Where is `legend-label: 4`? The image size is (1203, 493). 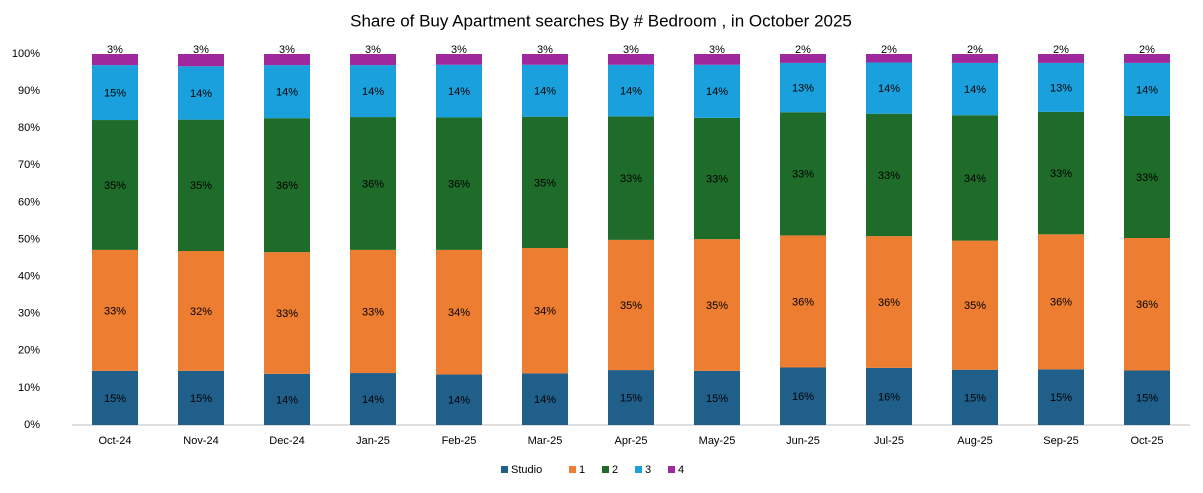
legend-label: 4 is located at coordinates (681, 470).